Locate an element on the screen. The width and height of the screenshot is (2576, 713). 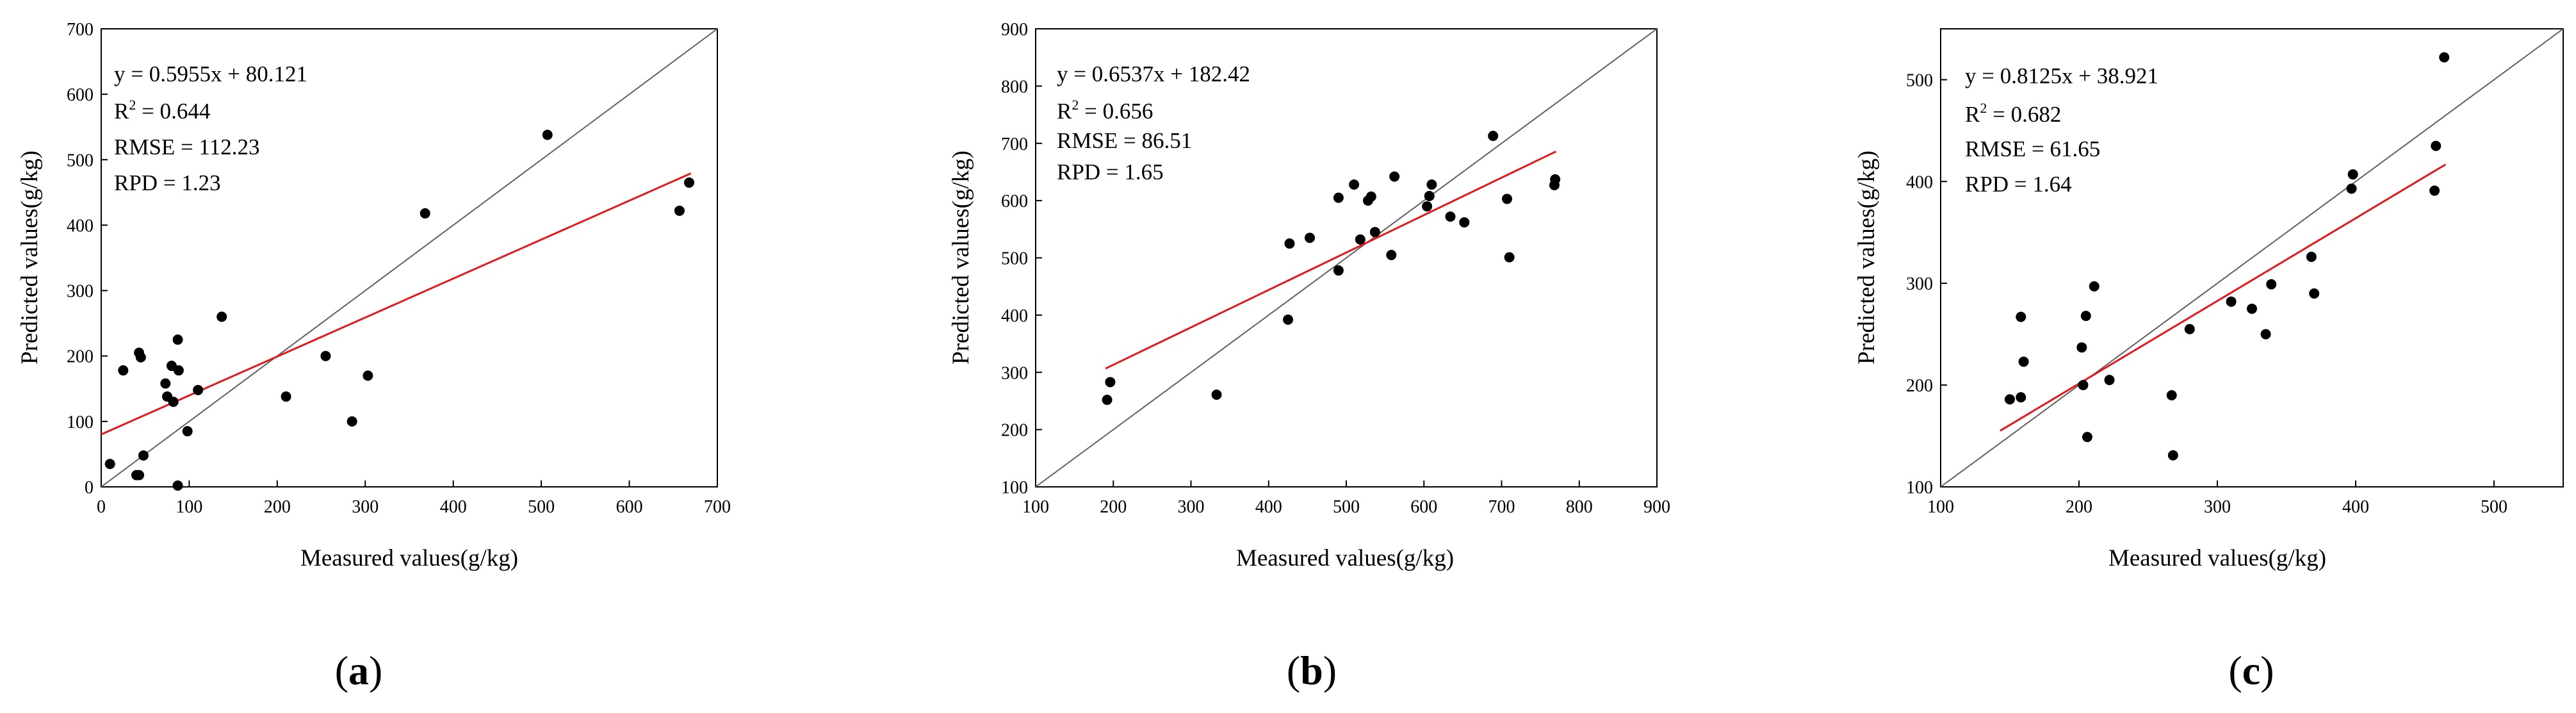
x-tick-label-a: 200 is located at coordinates (277, 507).